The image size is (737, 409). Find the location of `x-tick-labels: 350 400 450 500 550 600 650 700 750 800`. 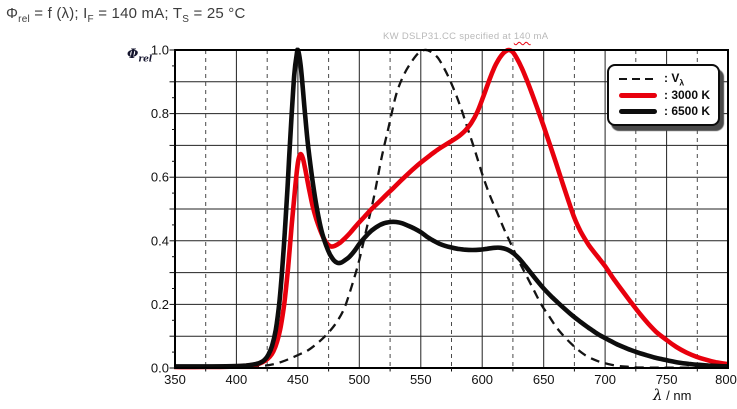

x-tick-labels: 350 400 450 500 550 600 650 700 750 800 is located at coordinates (450, 379).